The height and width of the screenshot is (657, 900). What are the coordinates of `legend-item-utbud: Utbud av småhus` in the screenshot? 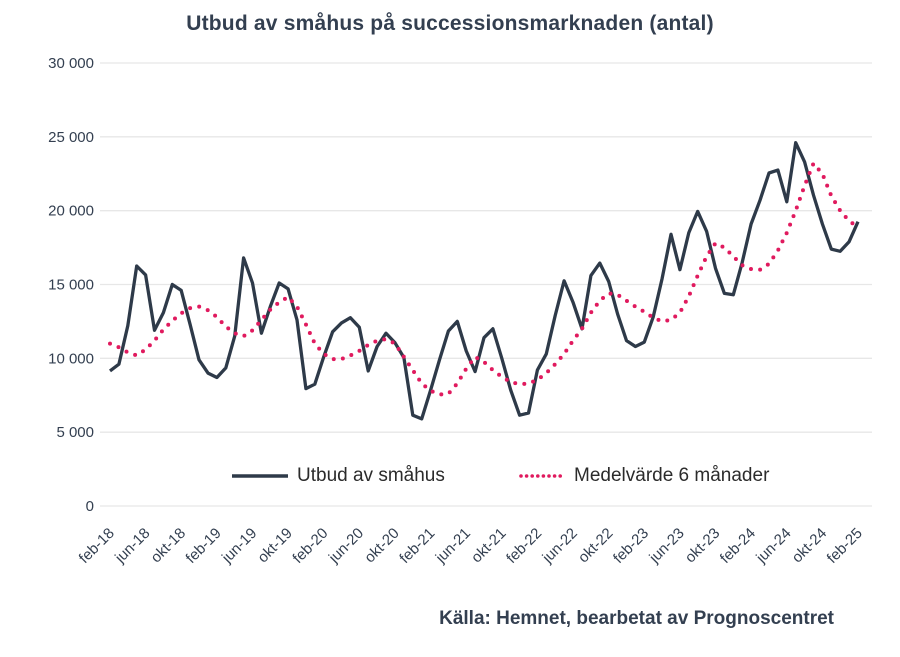 It's located at (338, 476).